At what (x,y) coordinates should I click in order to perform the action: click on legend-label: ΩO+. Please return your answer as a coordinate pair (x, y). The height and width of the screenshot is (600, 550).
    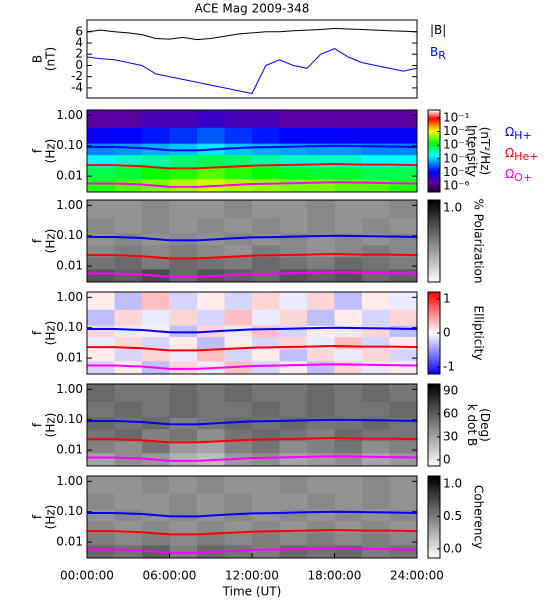
    Looking at the image, I should click on (518, 176).